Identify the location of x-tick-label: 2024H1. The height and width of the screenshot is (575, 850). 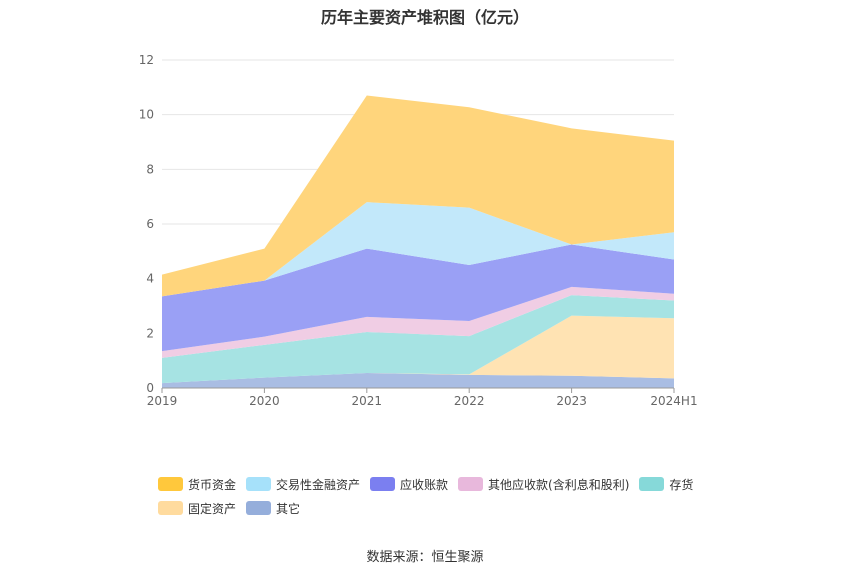
(673, 401).